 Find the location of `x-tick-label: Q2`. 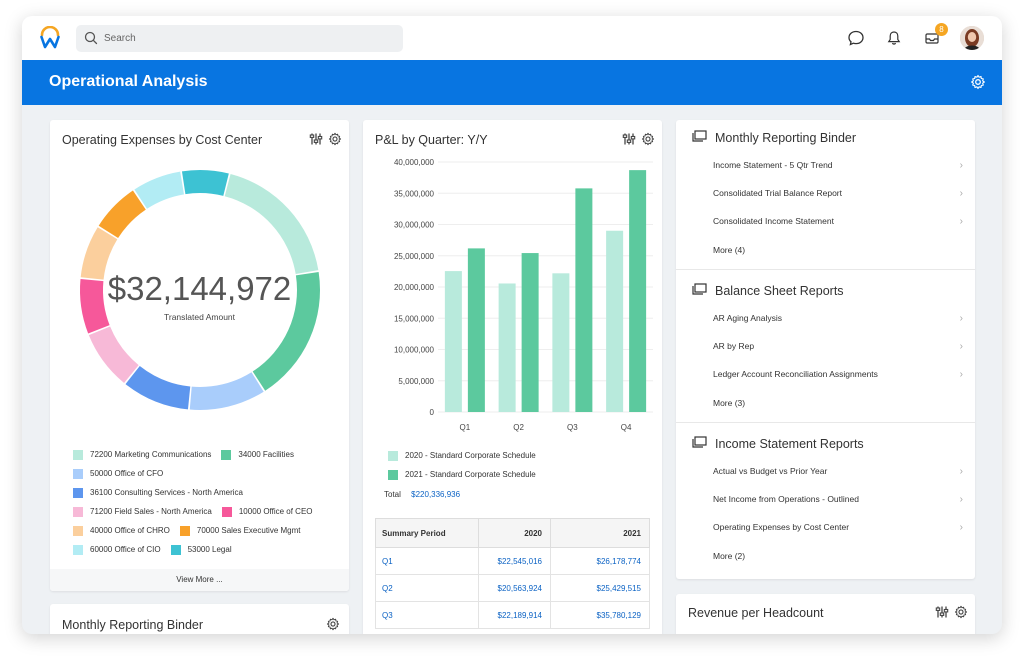

x-tick-label: Q2 is located at coordinates (518, 427).